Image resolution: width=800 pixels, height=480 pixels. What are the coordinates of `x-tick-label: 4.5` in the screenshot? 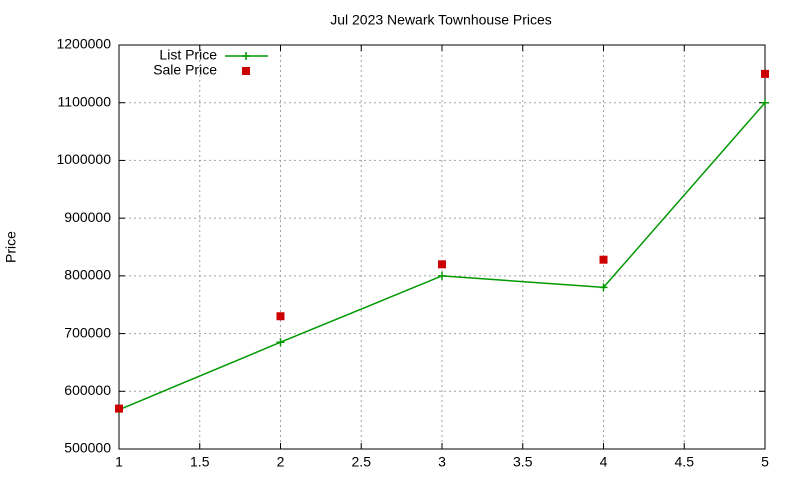 It's located at (685, 462).